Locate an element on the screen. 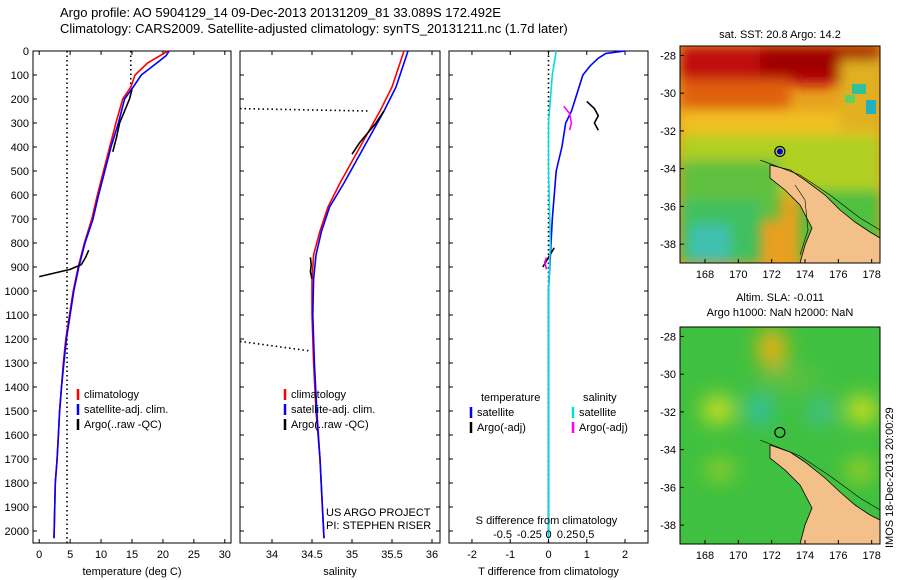 The height and width of the screenshot is (580, 900). sst_map-xtick-label: 168 is located at coordinates (705, 275).